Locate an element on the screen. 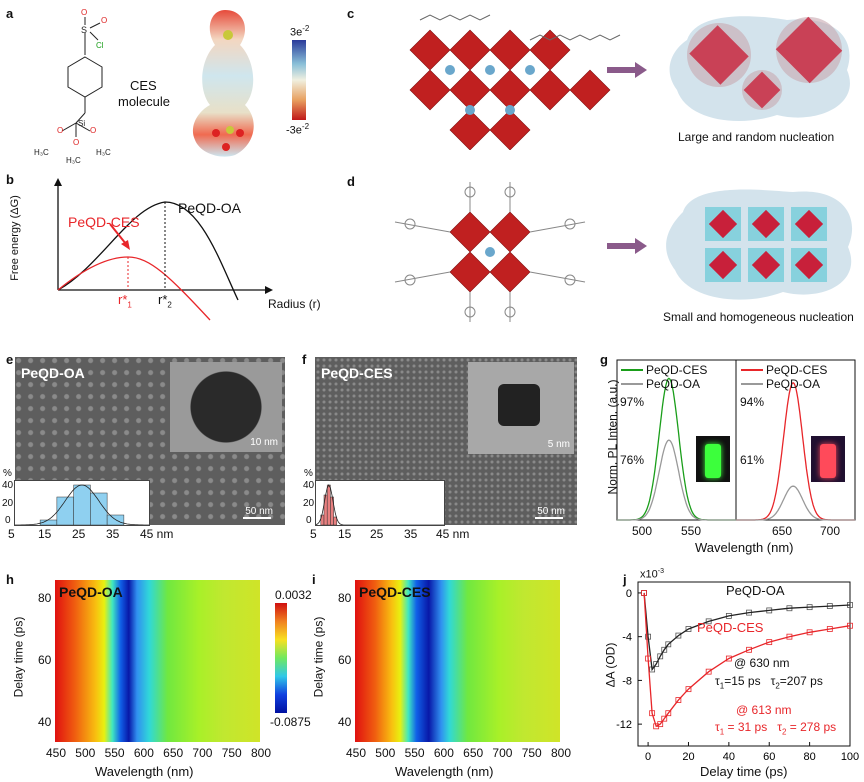  xlabel: Delay time (ps) is located at coordinates (744, 771).